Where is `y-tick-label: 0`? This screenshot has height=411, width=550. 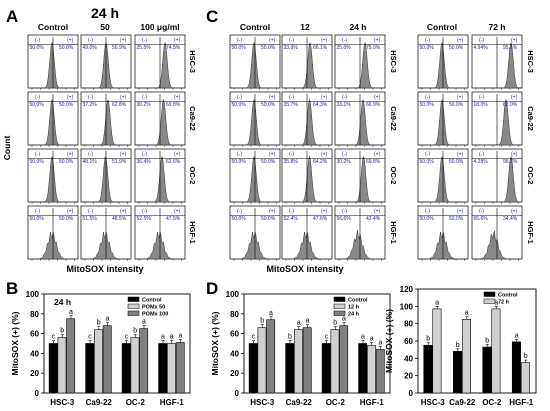 y-tick-label: 0 is located at coordinates (37, 393).